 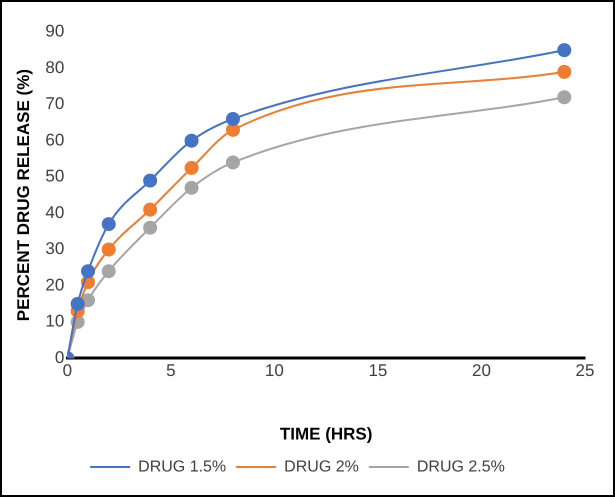 I want to click on x-tick-label: 20, so click(x=481, y=370).